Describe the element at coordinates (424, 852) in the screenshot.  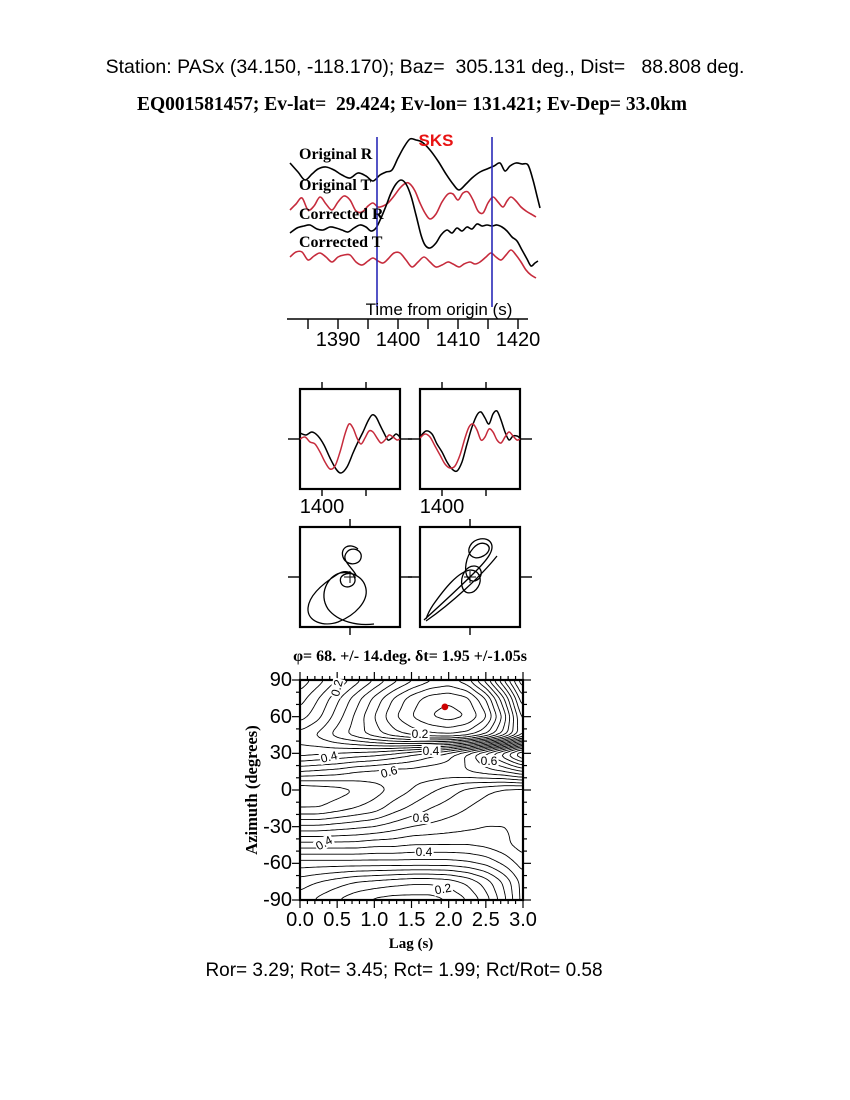
I see `contour-value-label-8: 0.4` at that location.